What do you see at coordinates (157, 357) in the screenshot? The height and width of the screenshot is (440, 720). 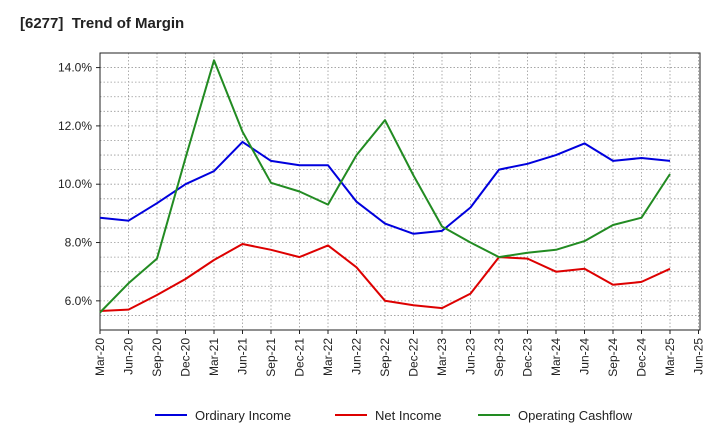 I see `x-tick-label: Sep-20` at bounding box center [157, 357].